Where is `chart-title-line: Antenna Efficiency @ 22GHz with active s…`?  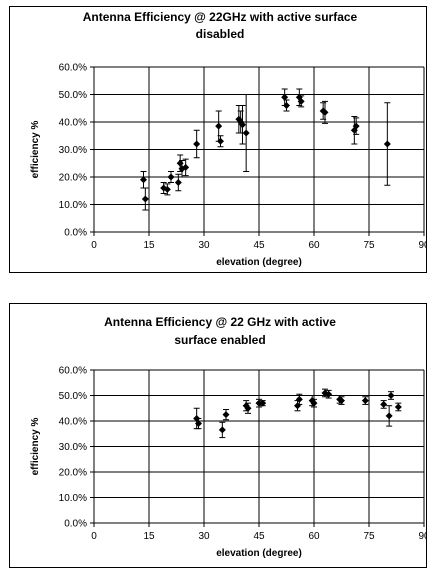
chart-title-line: Antenna Efficiency @ 22GHz with active s… is located at coordinates (220, 17).